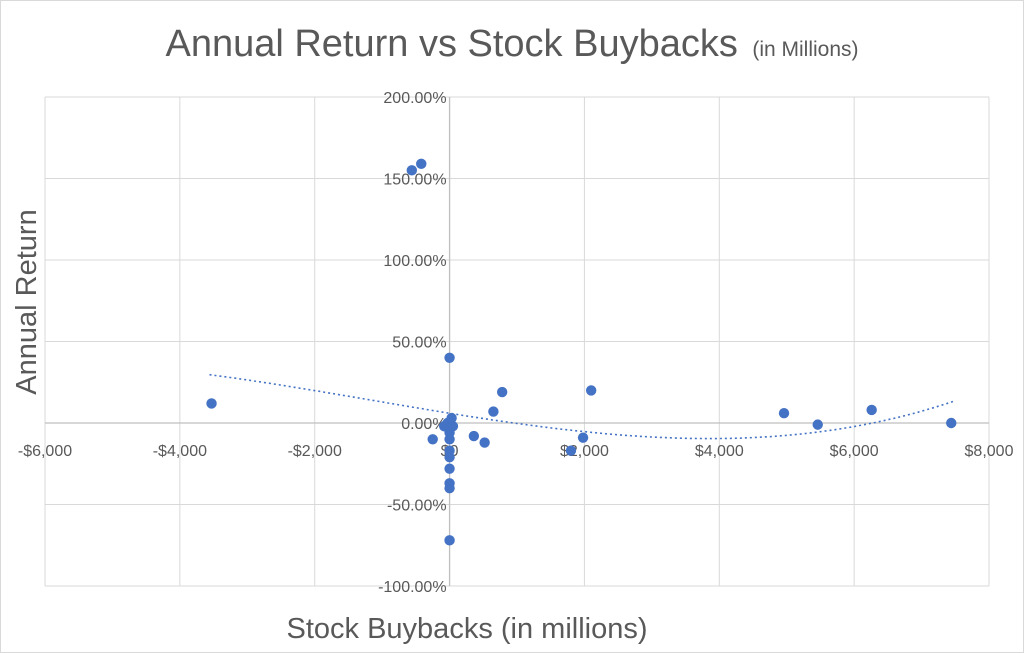 The height and width of the screenshot is (653, 1024). Describe the element at coordinates (417, 506) in the screenshot. I see `y-tick-label: -50.00%` at that location.